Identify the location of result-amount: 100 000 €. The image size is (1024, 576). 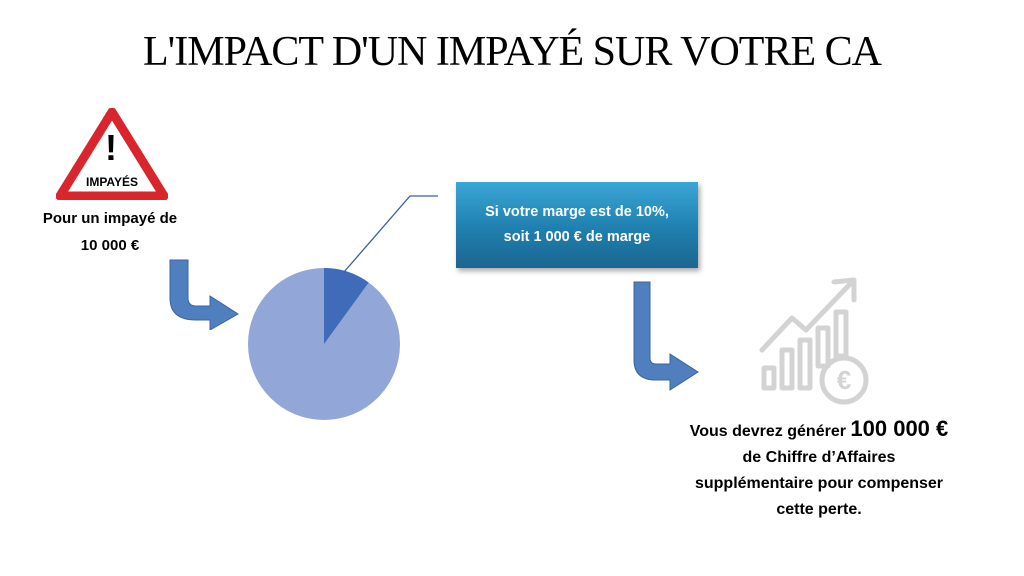
(899, 428).